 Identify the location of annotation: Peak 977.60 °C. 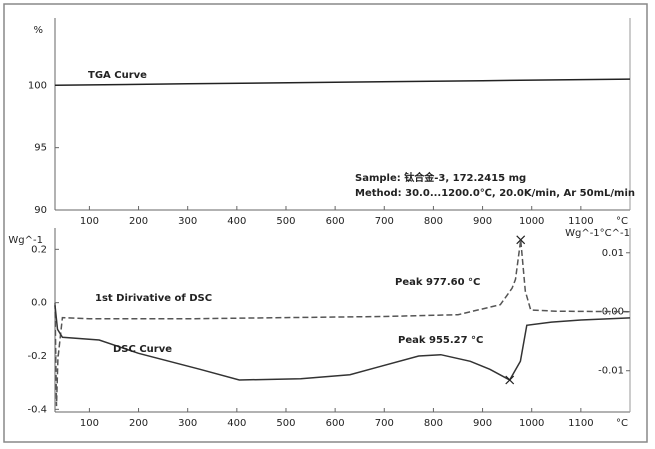
(437, 282).